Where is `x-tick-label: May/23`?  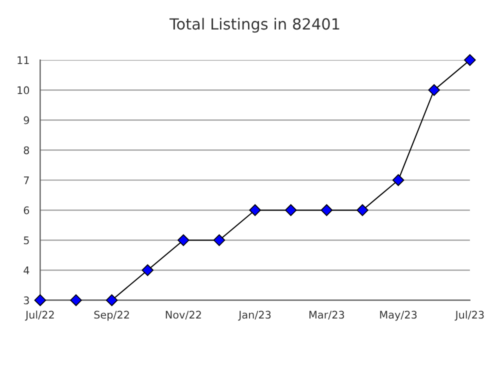
x-tick-label: May/23 is located at coordinates (398, 315).